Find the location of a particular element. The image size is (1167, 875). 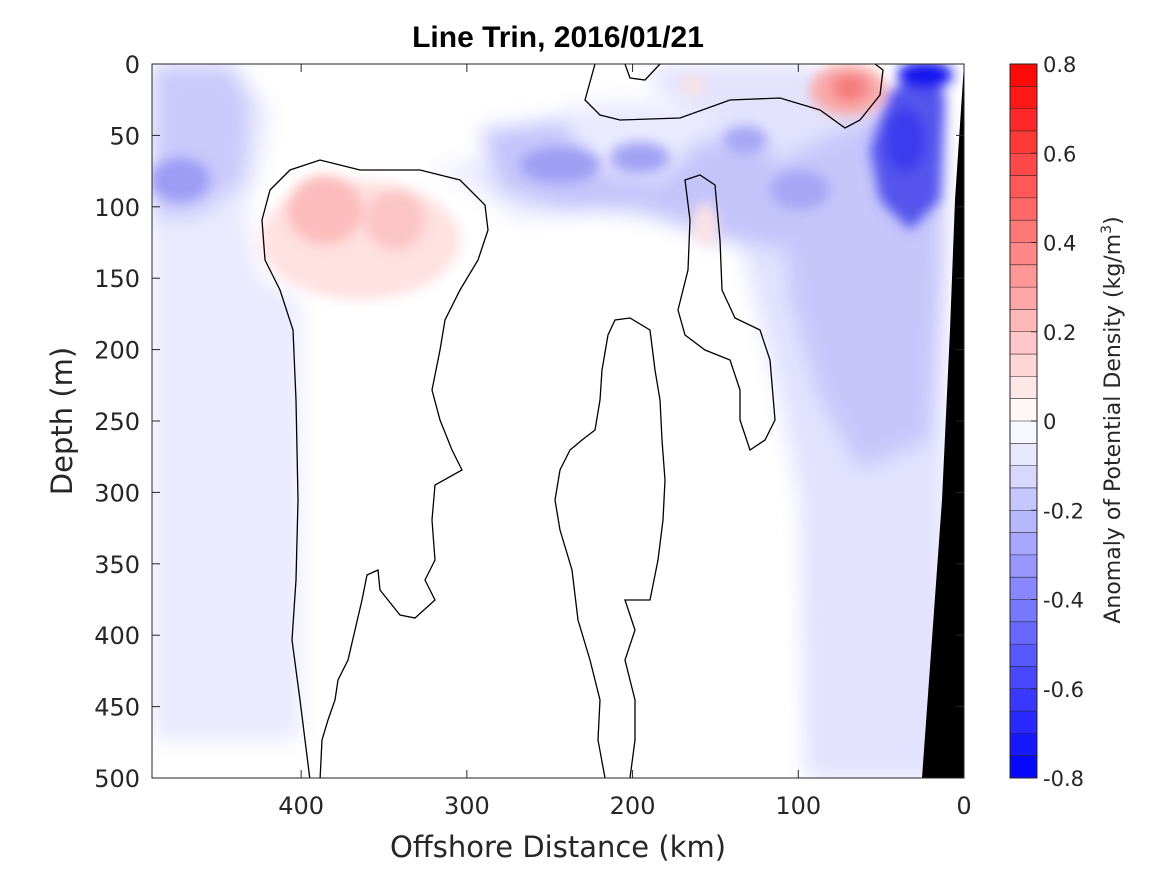

colorbar-tick-label: 0.2 is located at coordinates (1059, 333).